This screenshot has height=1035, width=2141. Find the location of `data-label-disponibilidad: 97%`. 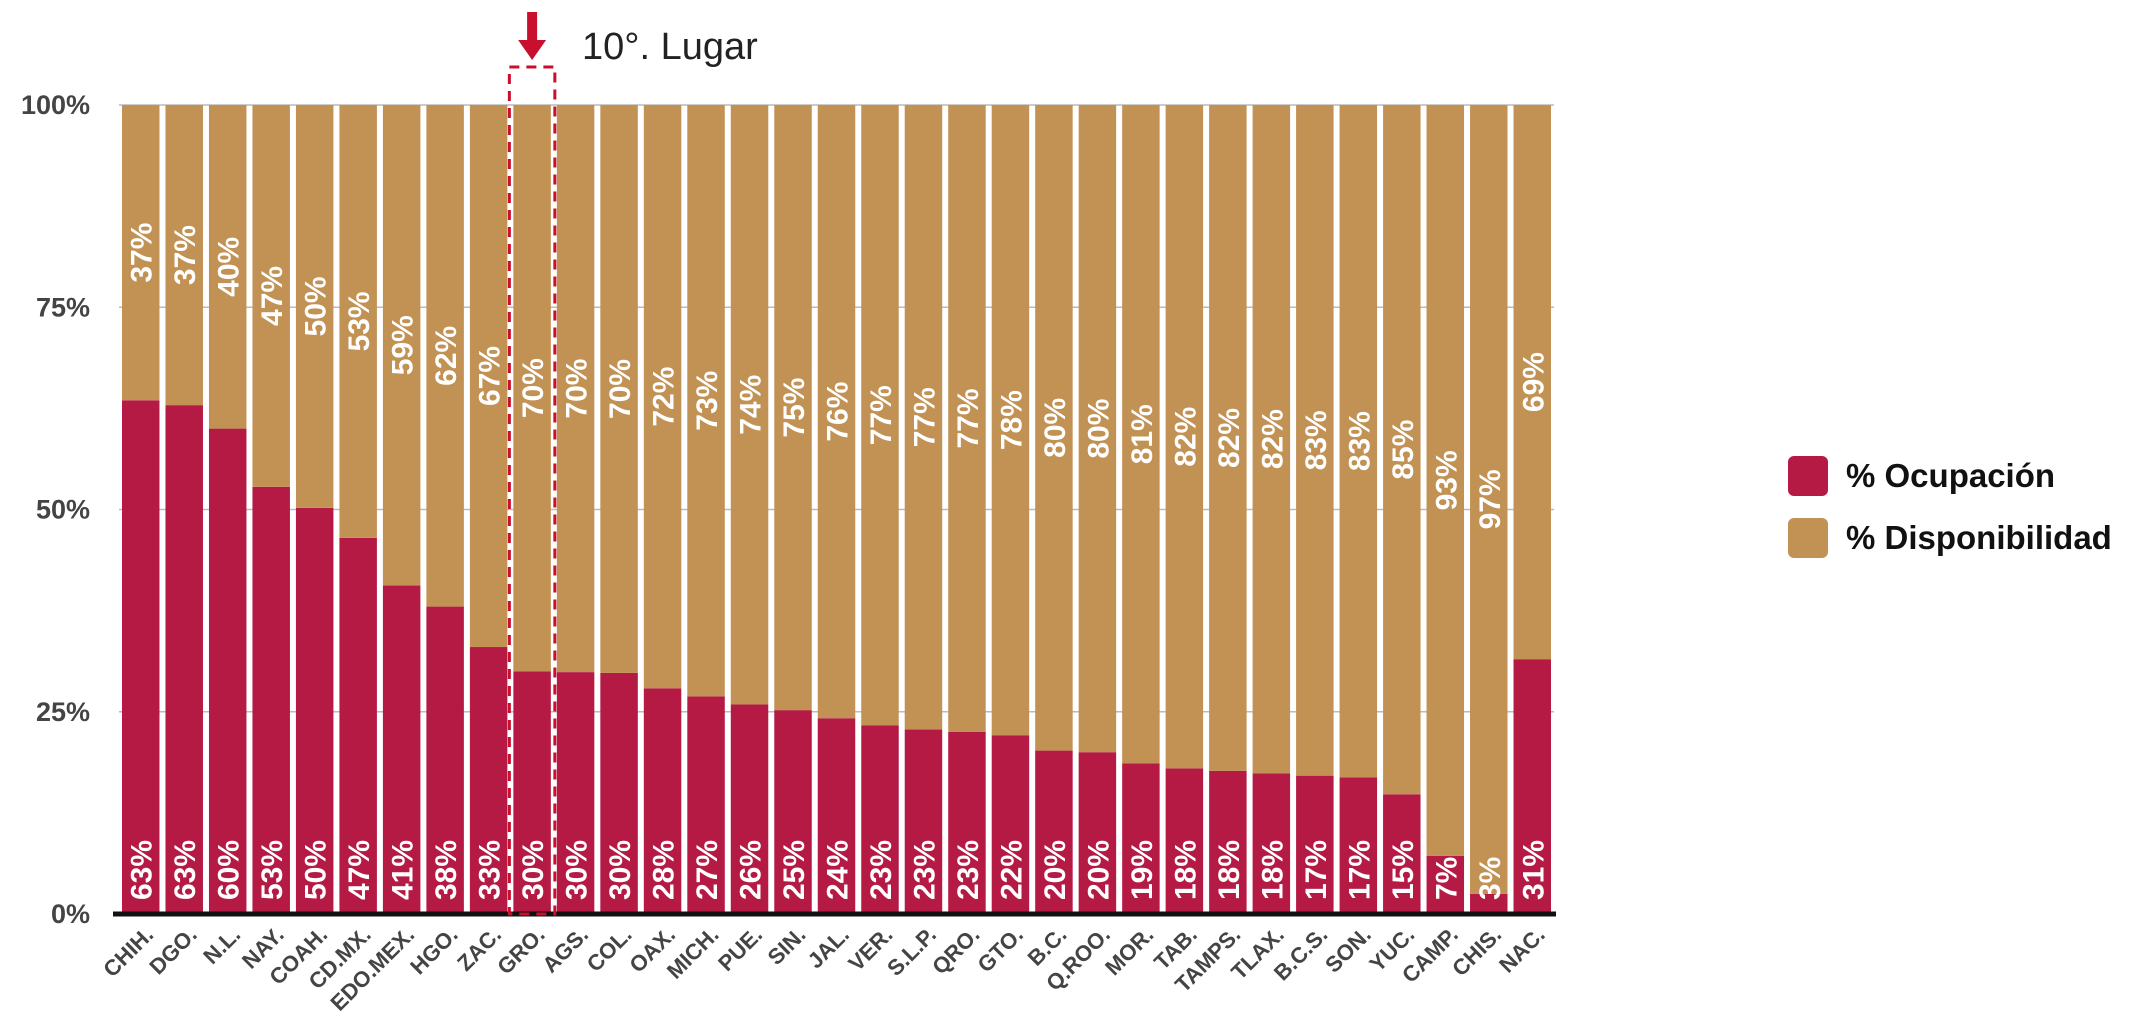

data-label-disponibilidad: 97% is located at coordinates (1490, 499).